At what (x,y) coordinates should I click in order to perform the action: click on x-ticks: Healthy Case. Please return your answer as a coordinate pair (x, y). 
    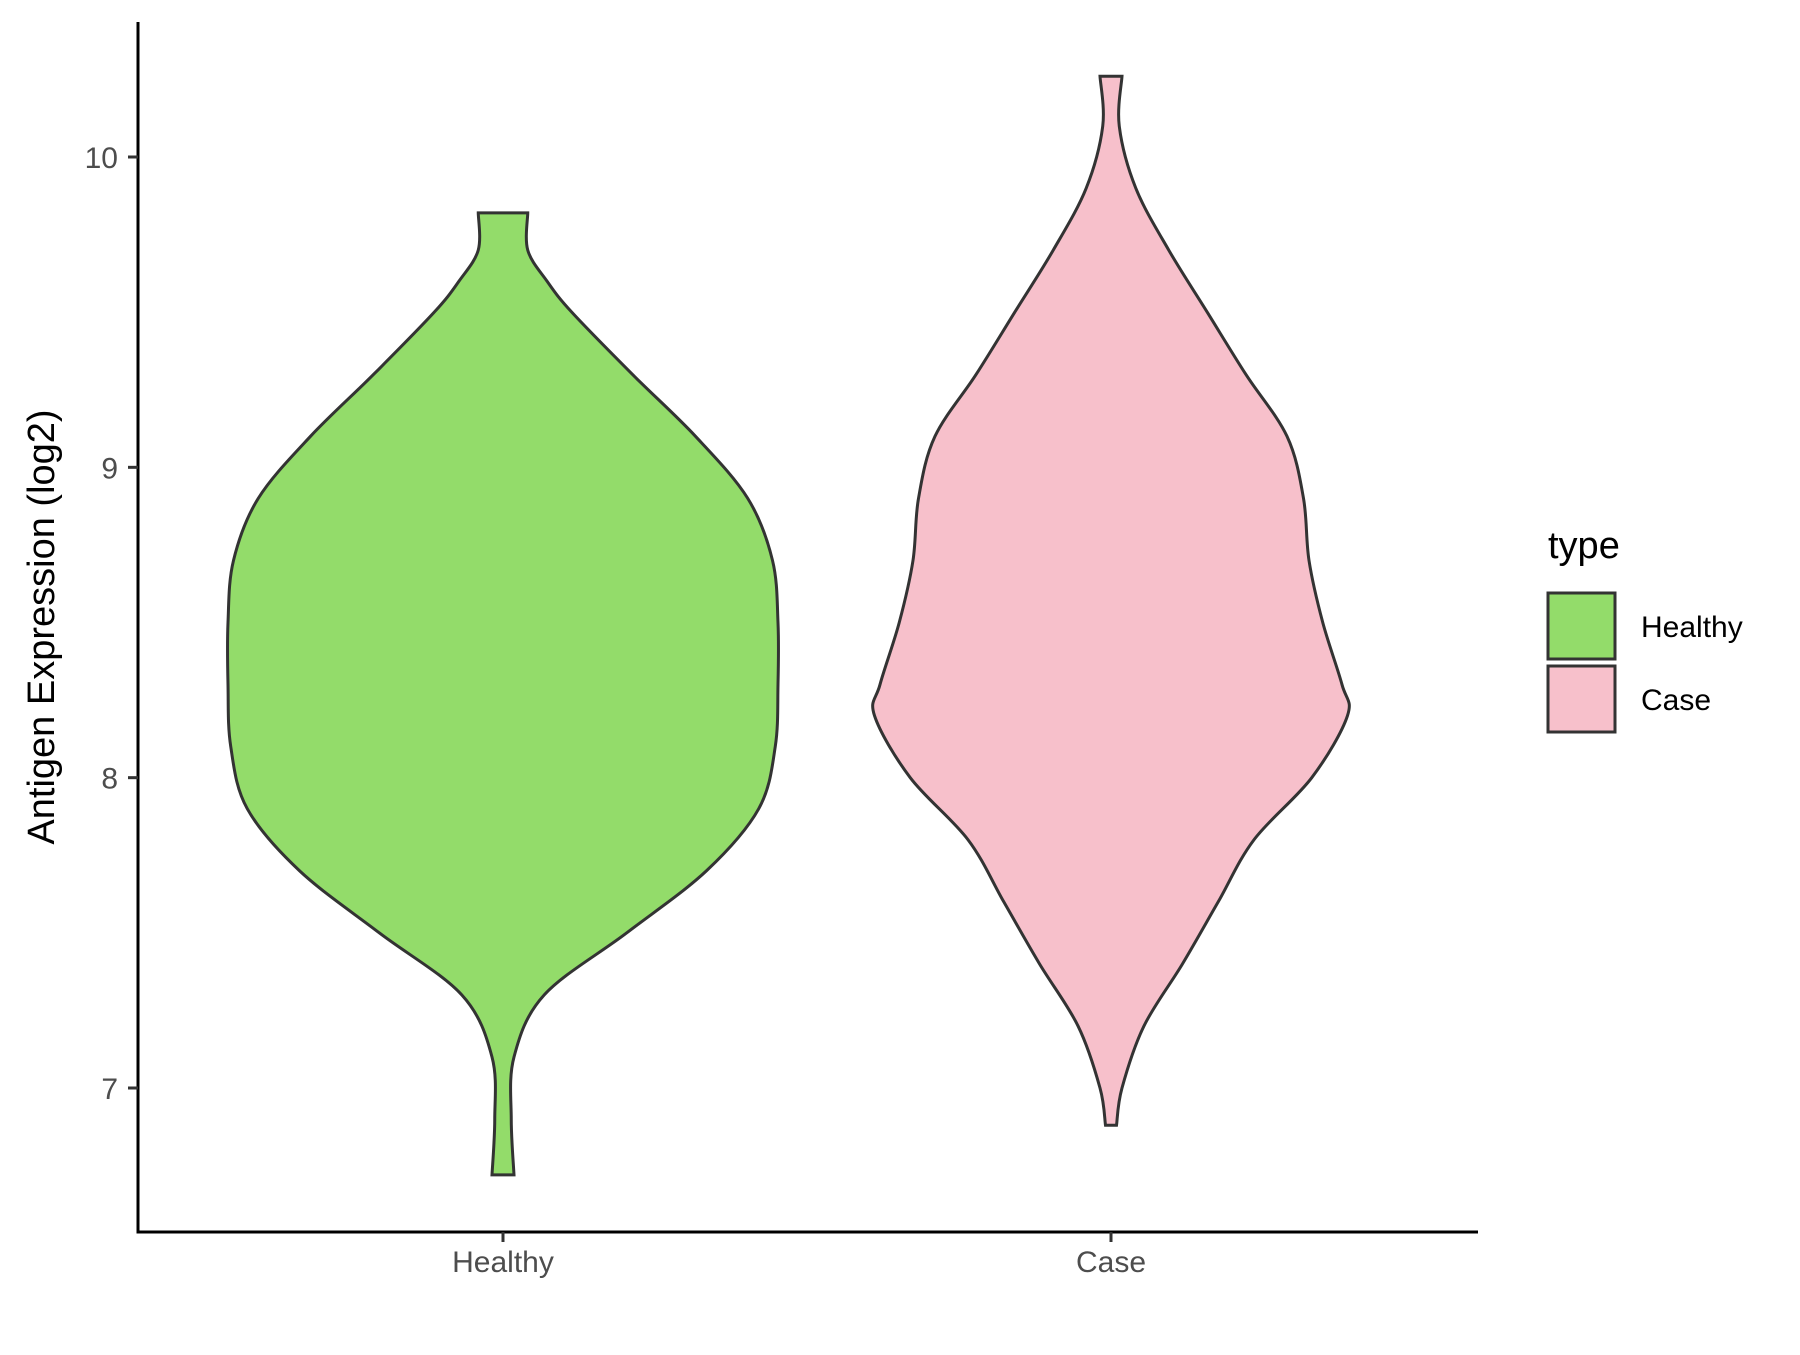
    Looking at the image, I should click on (799, 1255).